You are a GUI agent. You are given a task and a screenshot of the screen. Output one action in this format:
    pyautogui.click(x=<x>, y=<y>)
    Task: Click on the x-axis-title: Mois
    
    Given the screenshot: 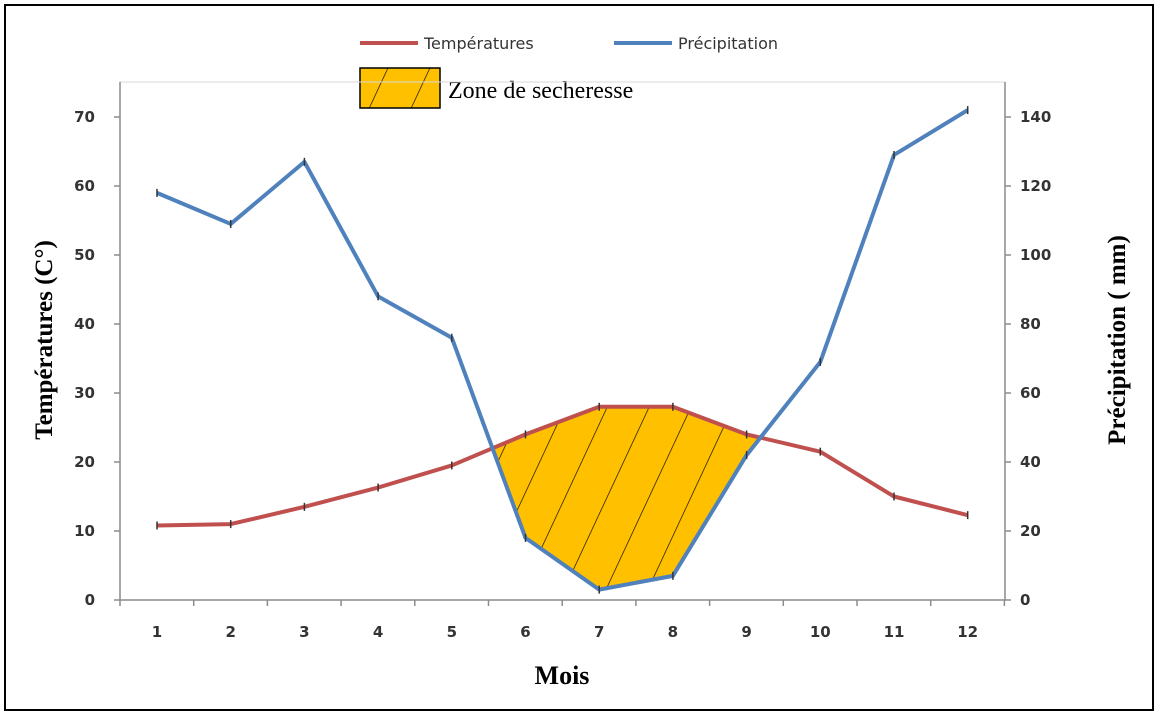 What is the action you would take?
    pyautogui.click(x=562, y=675)
    